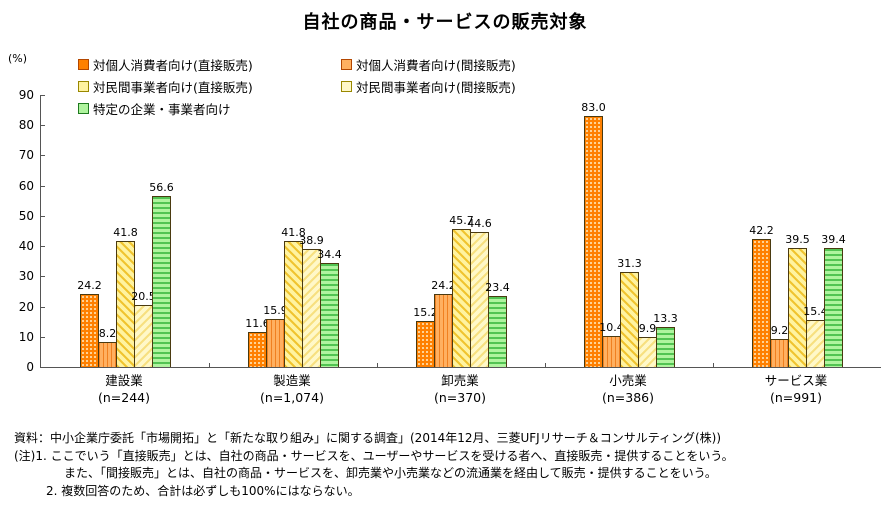 The image size is (890, 510). I want to click on bar-series-3: 38.9, so click(311, 300).